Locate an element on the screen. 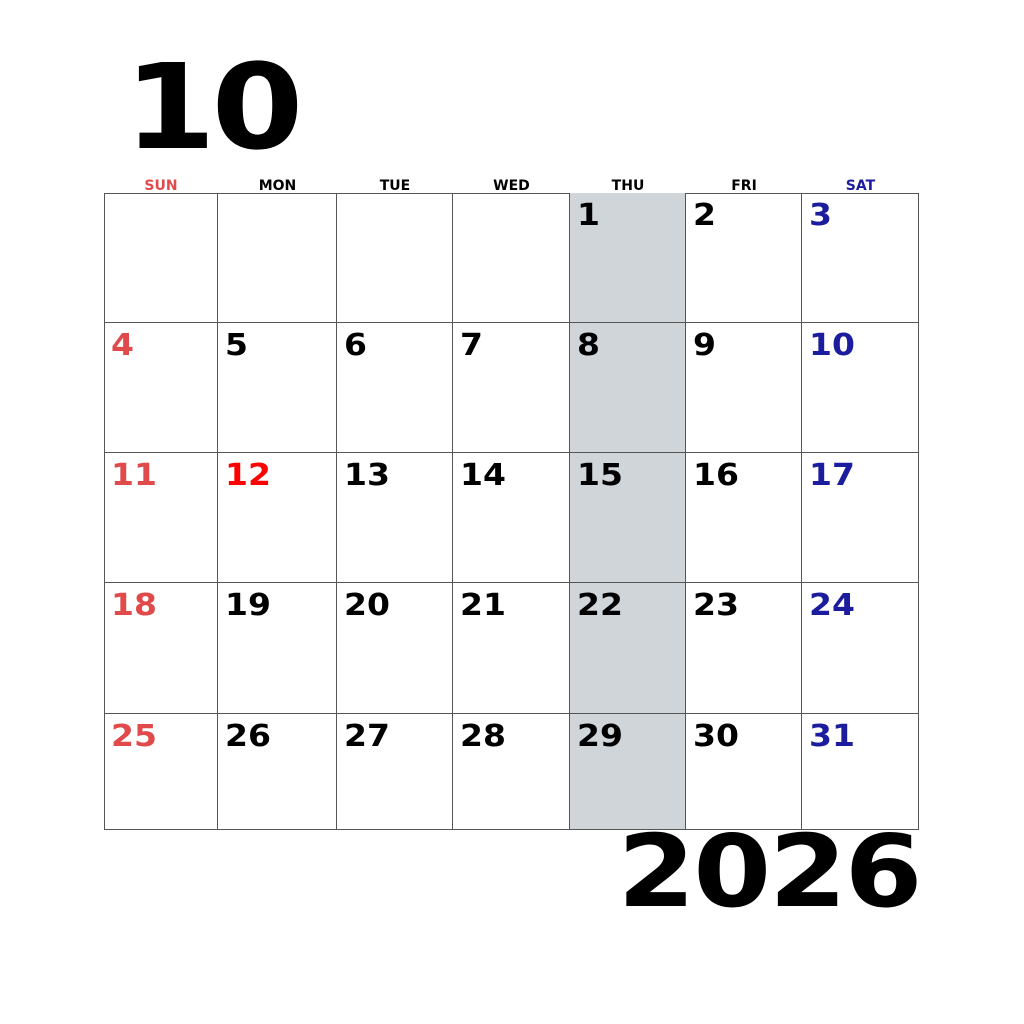 Image resolution: width=1024 pixels, height=1024 pixels. day-cell-29: 29 is located at coordinates (628, 772).